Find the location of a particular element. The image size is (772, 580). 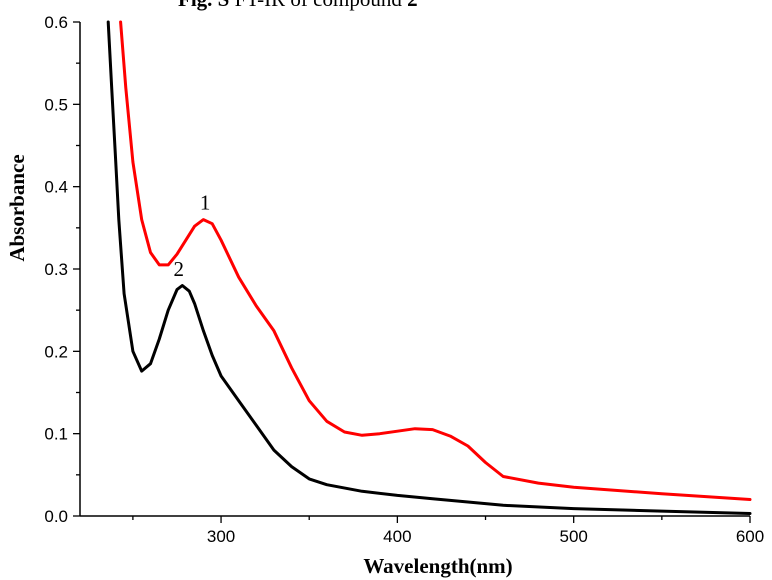

figure-caption: Fig. S FT-IR of compound 2 is located at coordinates (298, 5).